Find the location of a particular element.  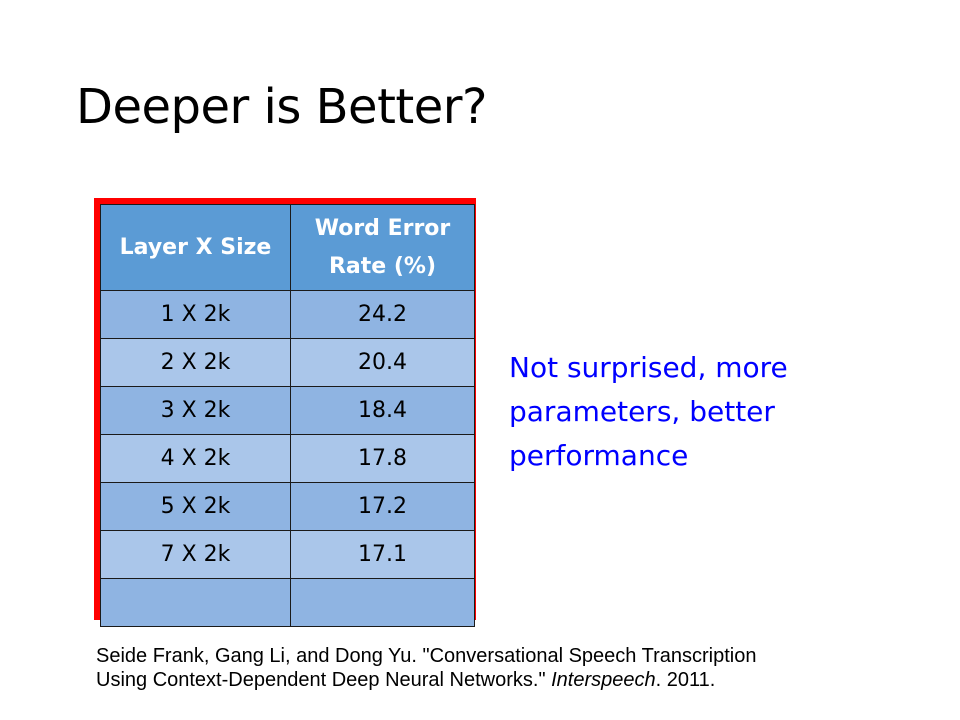

wer-cell is located at coordinates (382, 602).